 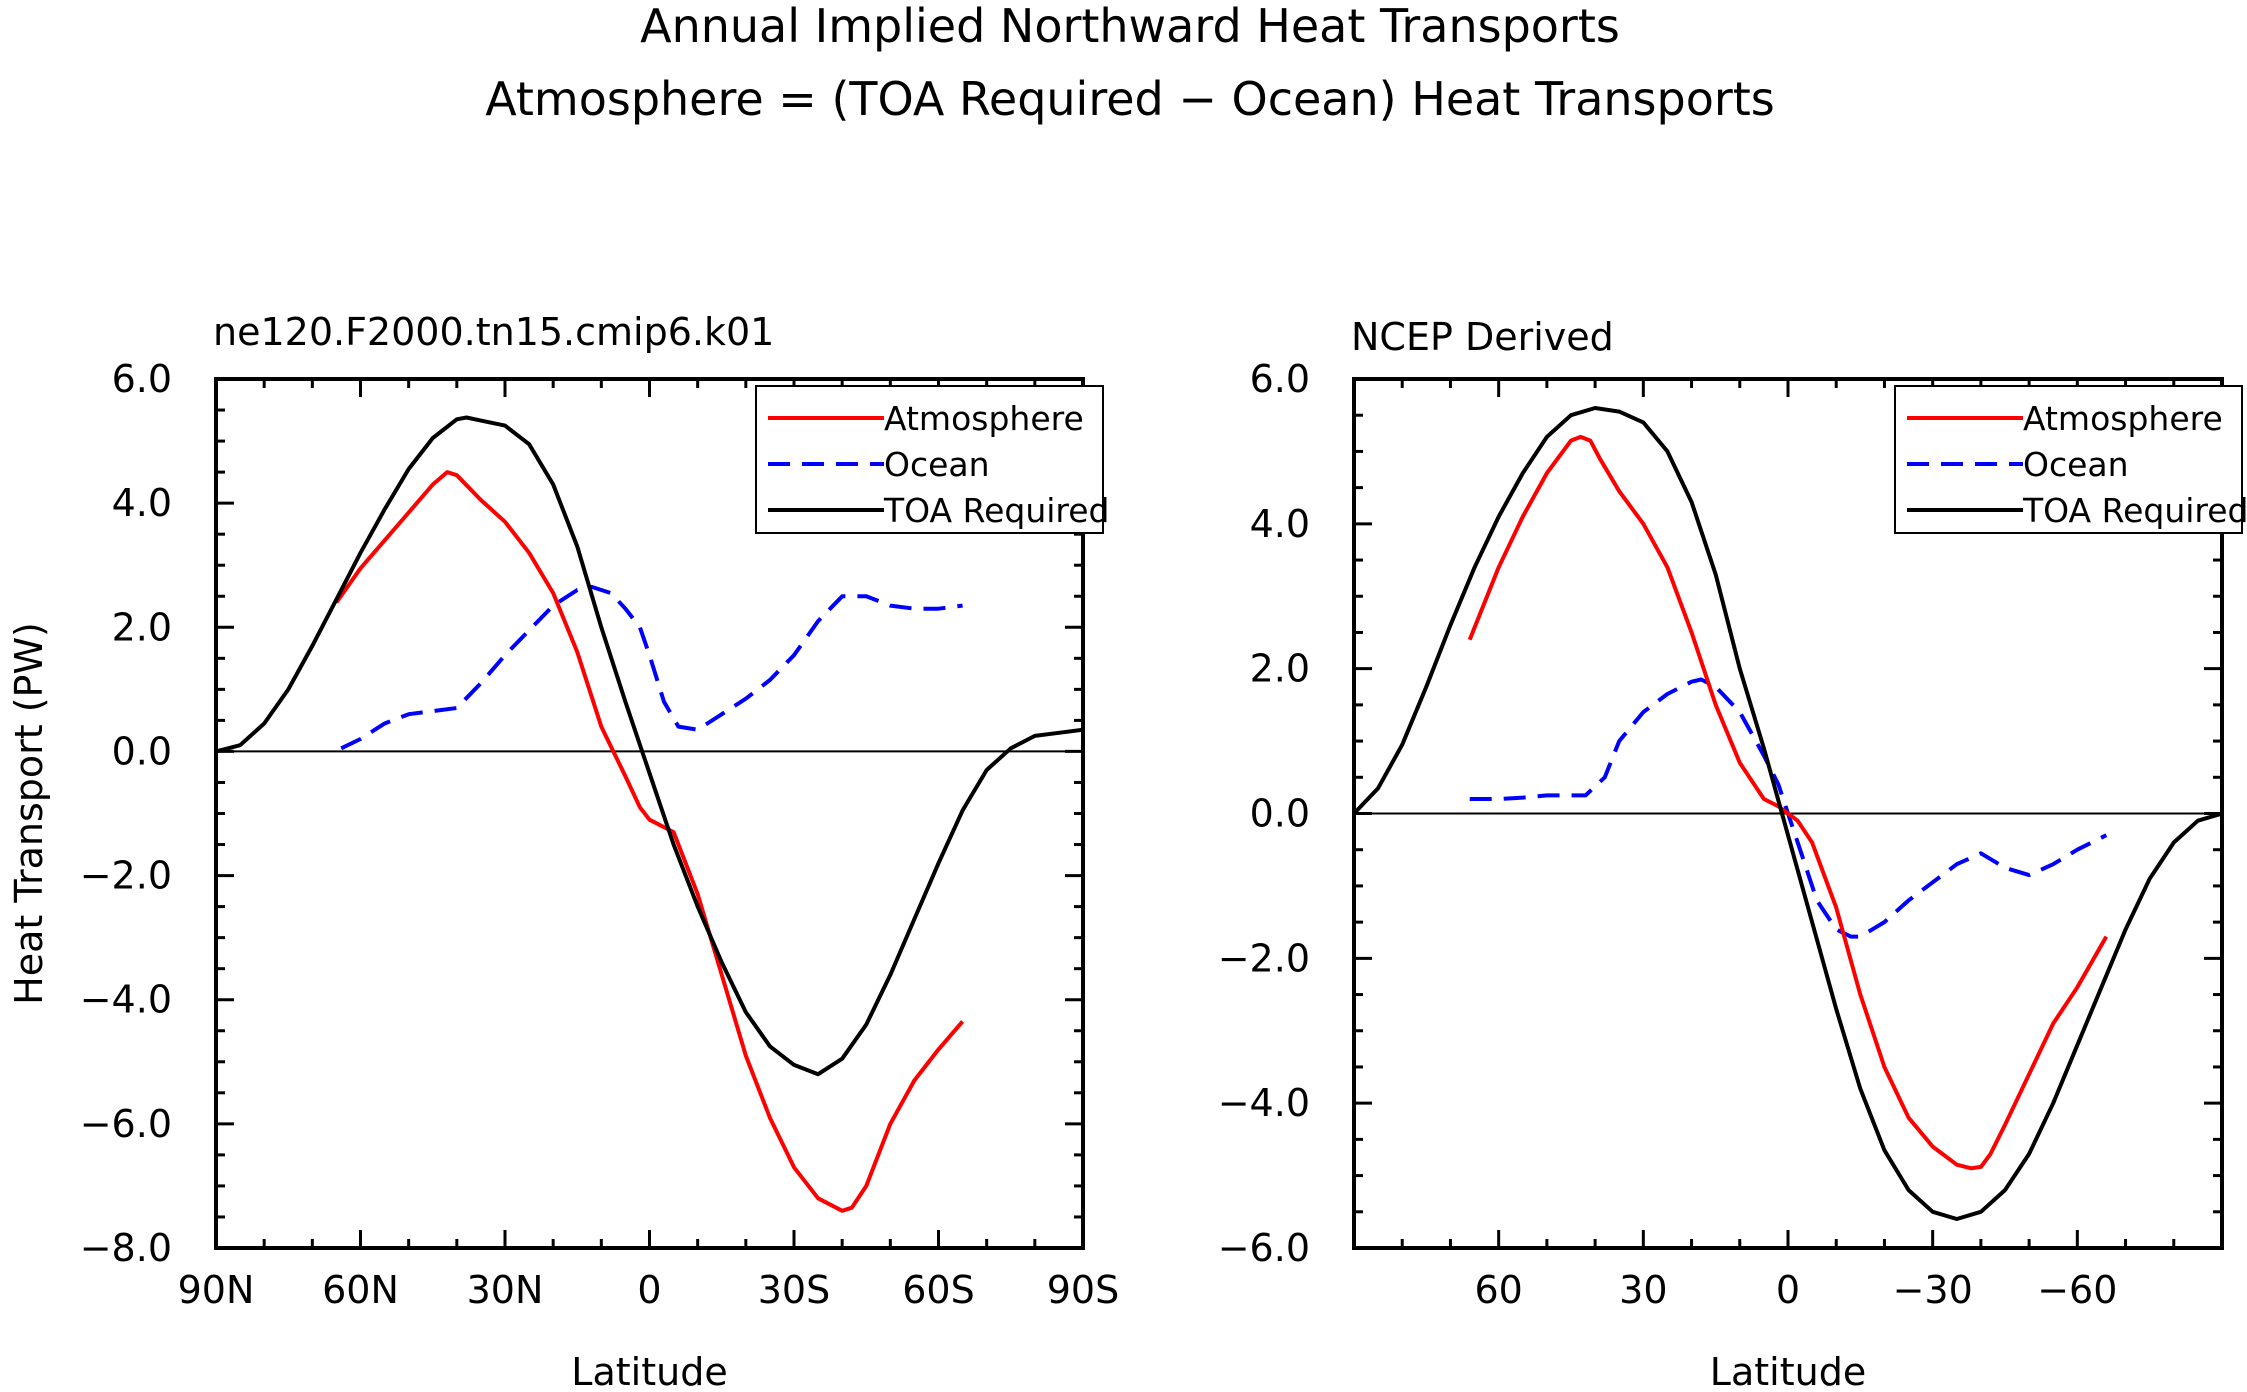 What do you see at coordinates (1130, 26) in the screenshot?
I see `figure-title-line1: Annual Implied Northward Heat Transports` at bounding box center [1130, 26].